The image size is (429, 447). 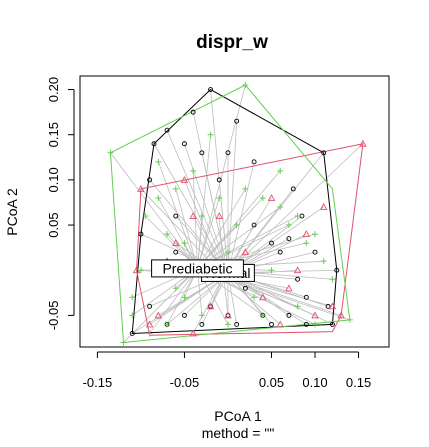 I want to click on x-tick-label: -0.15, so click(x=98, y=382).